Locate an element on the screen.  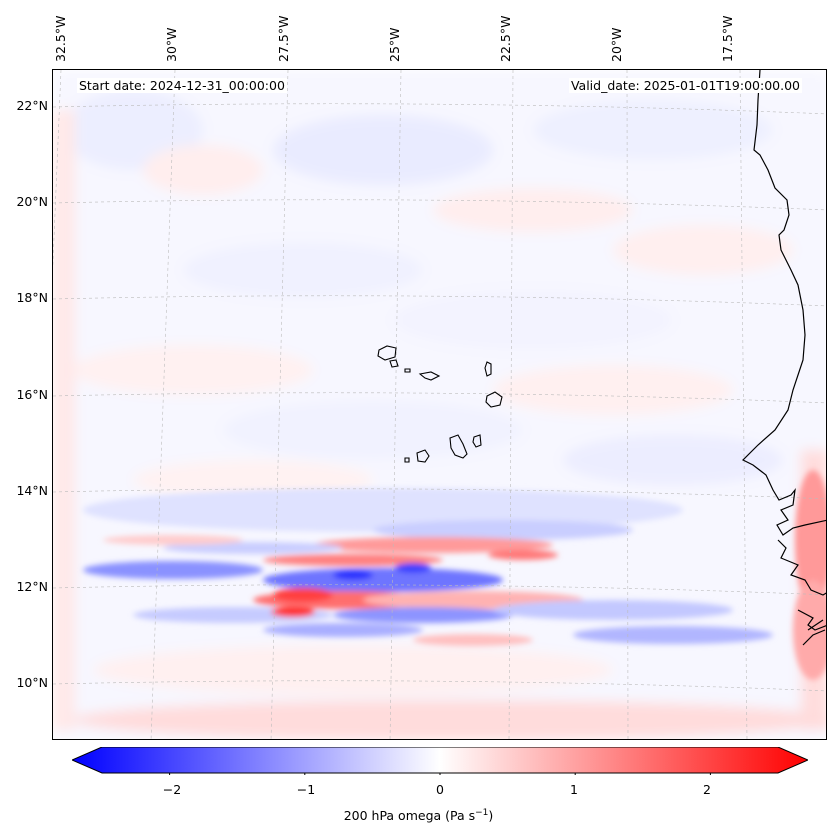
island-sal is located at coordinates (488, 369).